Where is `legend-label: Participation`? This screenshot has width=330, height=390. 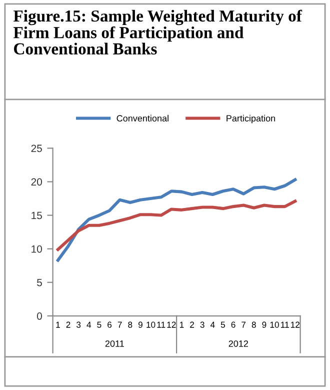 legend-label: Participation is located at coordinates (250, 119).